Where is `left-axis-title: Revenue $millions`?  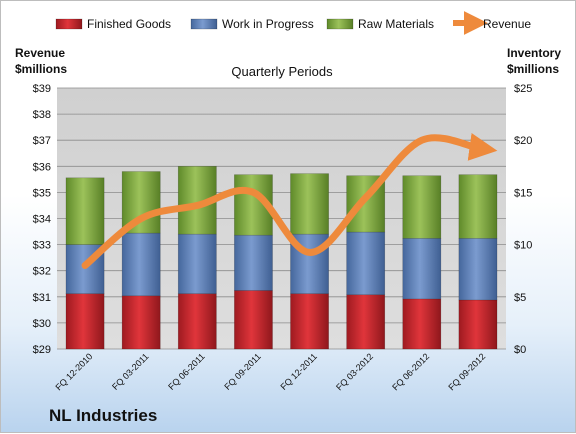 left-axis-title: Revenue $millions is located at coordinates (60, 61).